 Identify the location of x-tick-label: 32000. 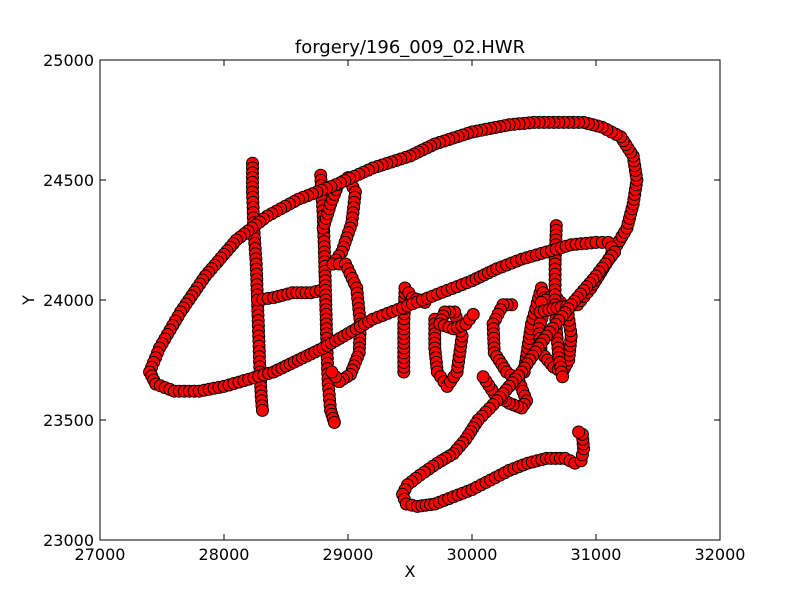
(720, 554).